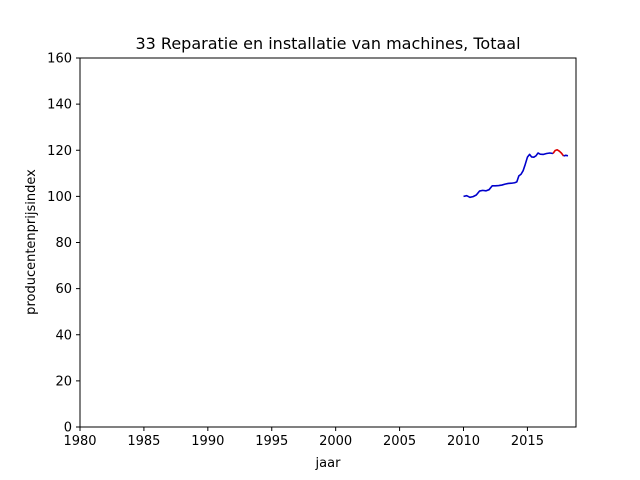 The height and width of the screenshot is (480, 640). What do you see at coordinates (303, 438) in the screenshot?
I see `x-axis: 1980 1985 1990 1995 2000 2005 2010 2015` at bounding box center [303, 438].